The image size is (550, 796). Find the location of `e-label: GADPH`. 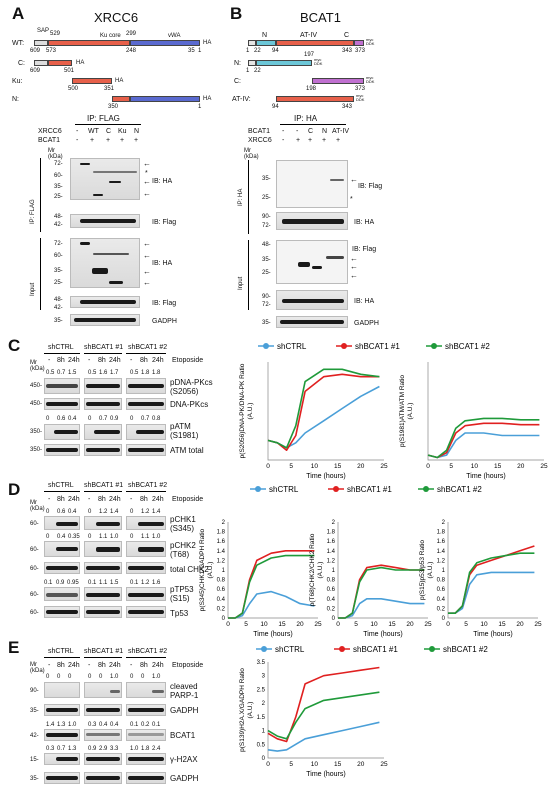

e-label: GADPH is located at coordinates (184, 778).